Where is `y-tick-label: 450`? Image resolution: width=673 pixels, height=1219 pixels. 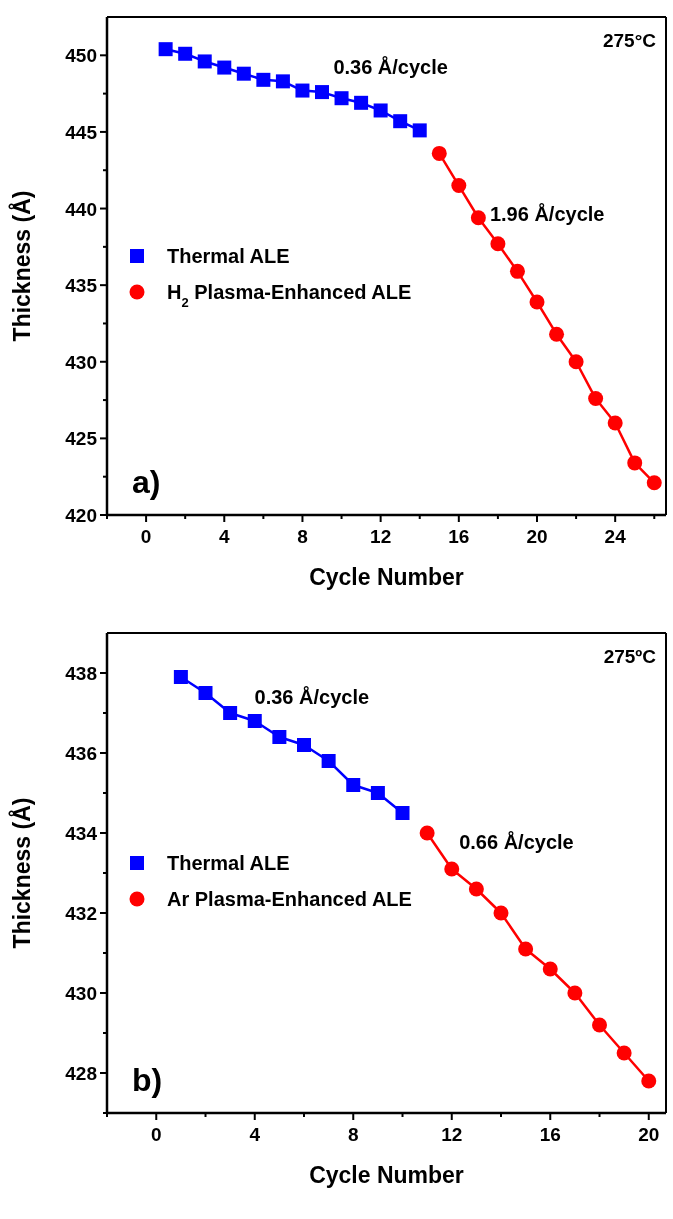 y-tick-label: 450 is located at coordinates (81, 56).